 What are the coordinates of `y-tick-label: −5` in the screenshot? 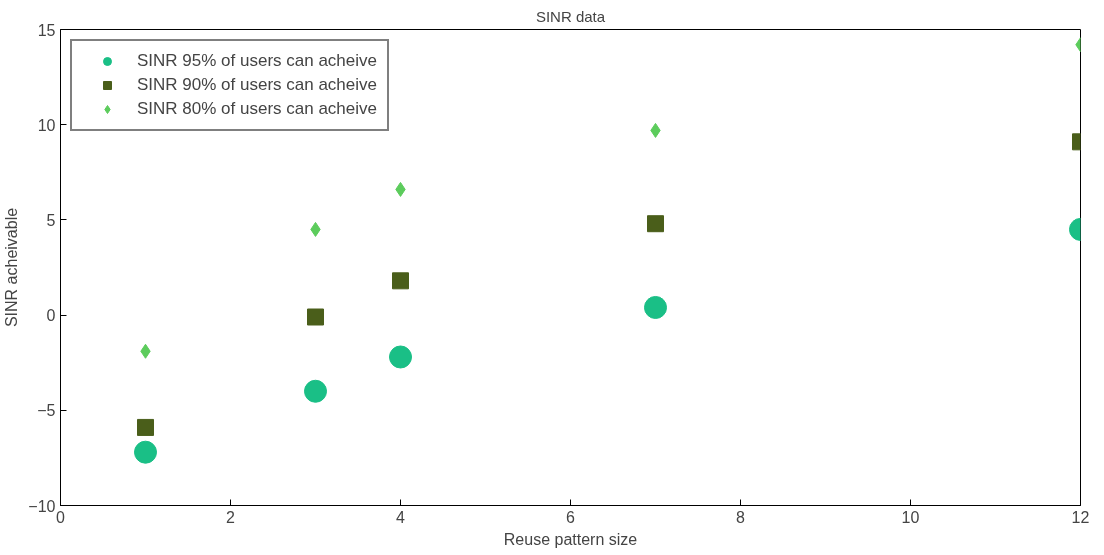 It's located at (46, 411).